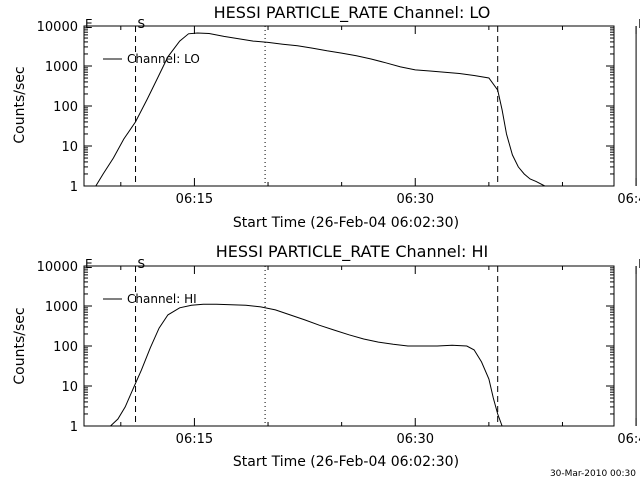 This screenshot has width=640, height=480. Describe the element at coordinates (20, 345) in the screenshot. I see `panel-hi-y-axis-label: Counts/sec` at that location.